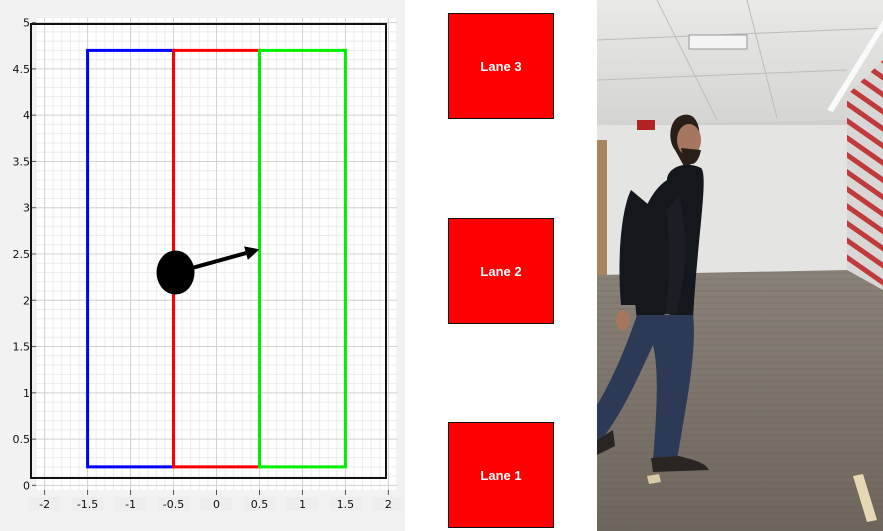 The image size is (883, 531). What do you see at coordinates (718, 42) in the screenshot?
I see `ceiling-vent` at bounding box center [718, 42].